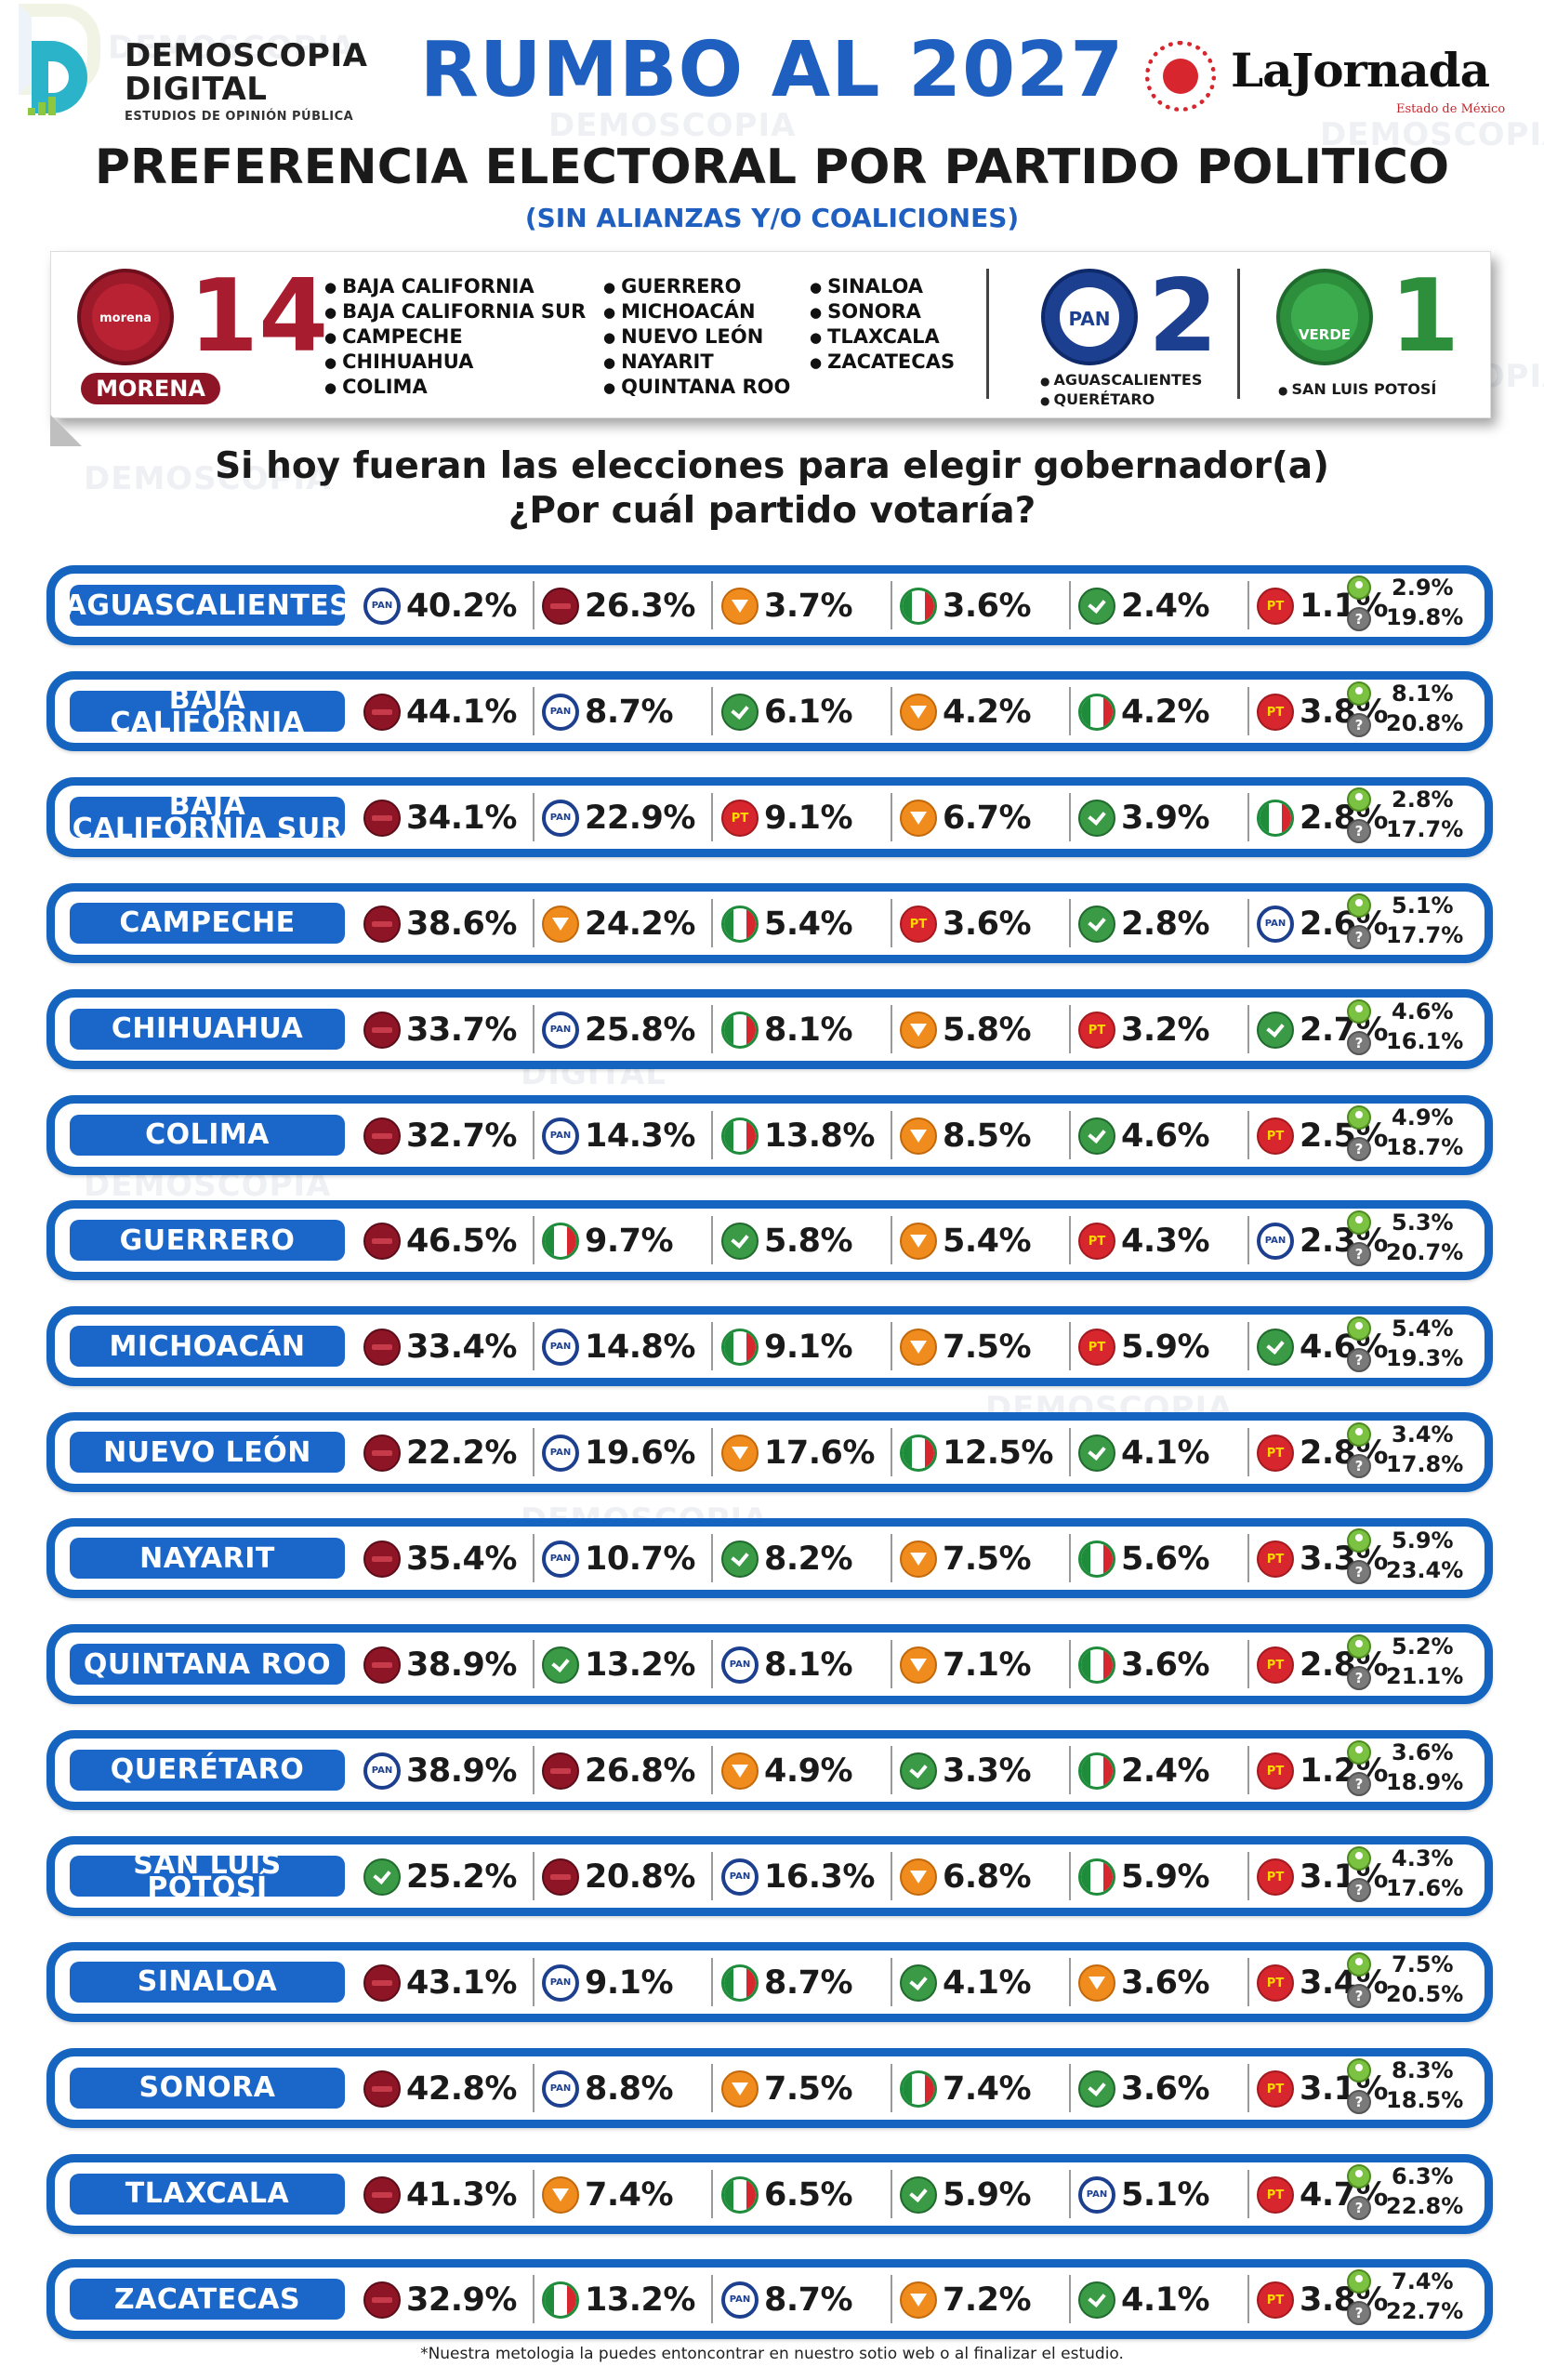  What do you see at coordinates (126, 317) in the screenshot?
I see `morena-logo-icon: morena` at bounding box center [126, 317].